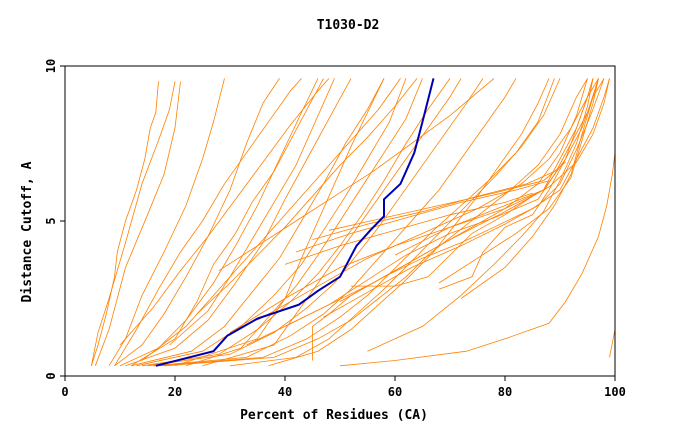 The height and width of the screenshot is (440, 680). What do you see at coordinates (27, 231) in the screenshot?
I see `y-axis-title: Distance Cutoff, A` at bounding box center [27, 231].